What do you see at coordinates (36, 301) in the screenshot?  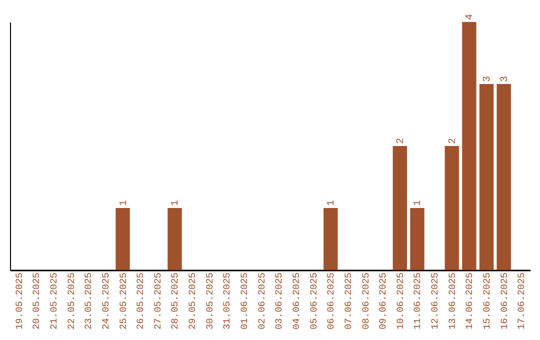 I see `x-tick-label: 20.05.2025` at bounding box center [36, 301].